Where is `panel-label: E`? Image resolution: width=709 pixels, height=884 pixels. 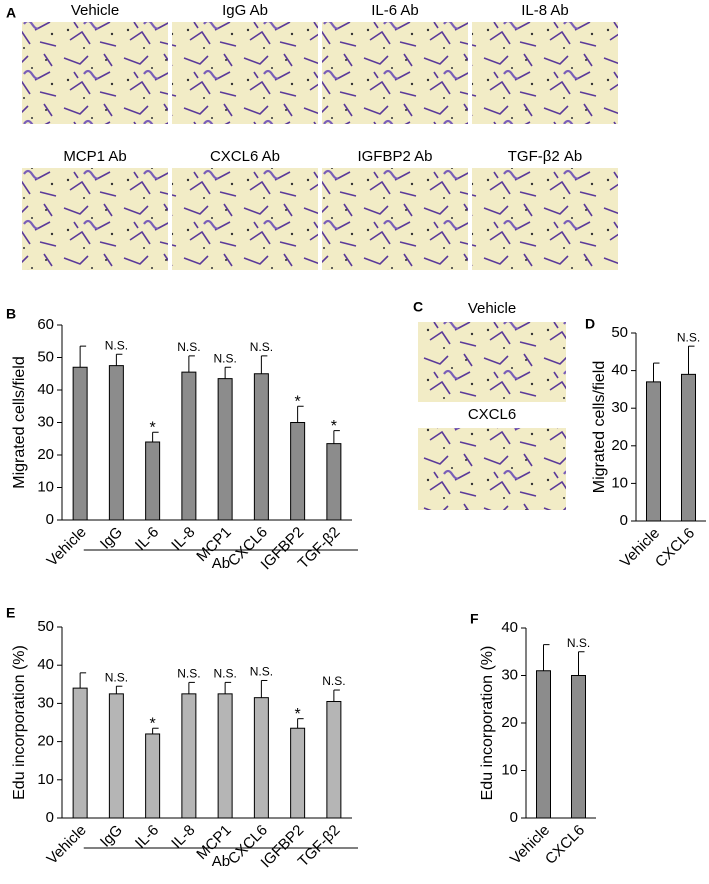
panel-label: E is located at coordinates (10, 613).